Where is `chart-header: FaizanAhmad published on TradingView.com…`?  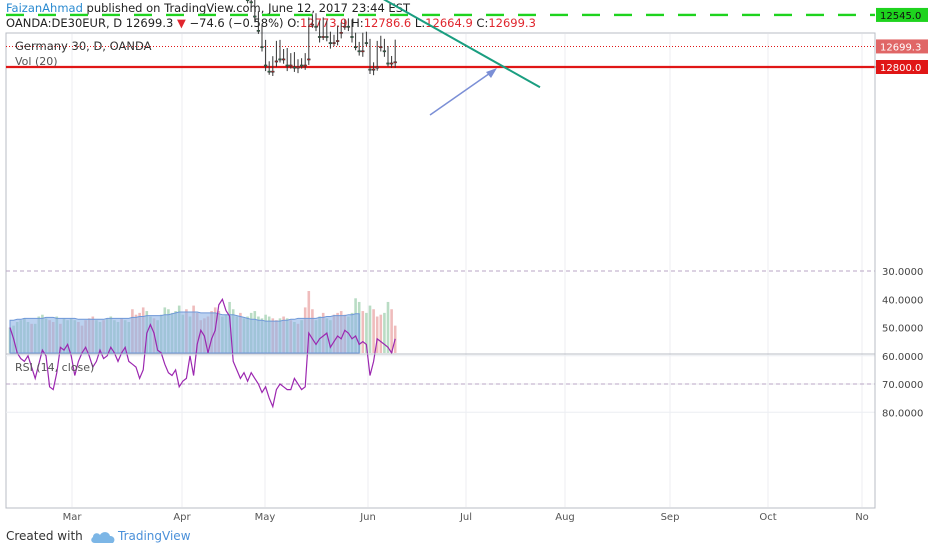 chart-header: FaizanAhmad published on TradingView.com… is located at coordinates (466, 15).